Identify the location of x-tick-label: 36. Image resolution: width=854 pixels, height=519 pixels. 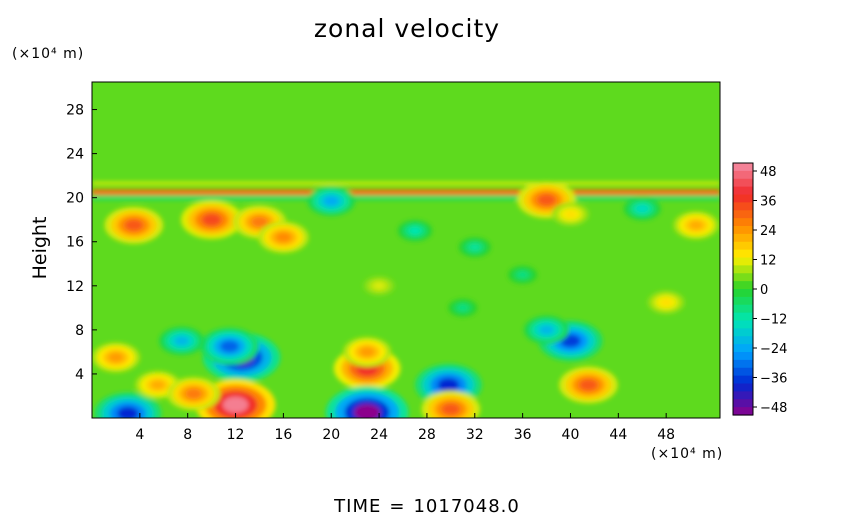
(523, 435).